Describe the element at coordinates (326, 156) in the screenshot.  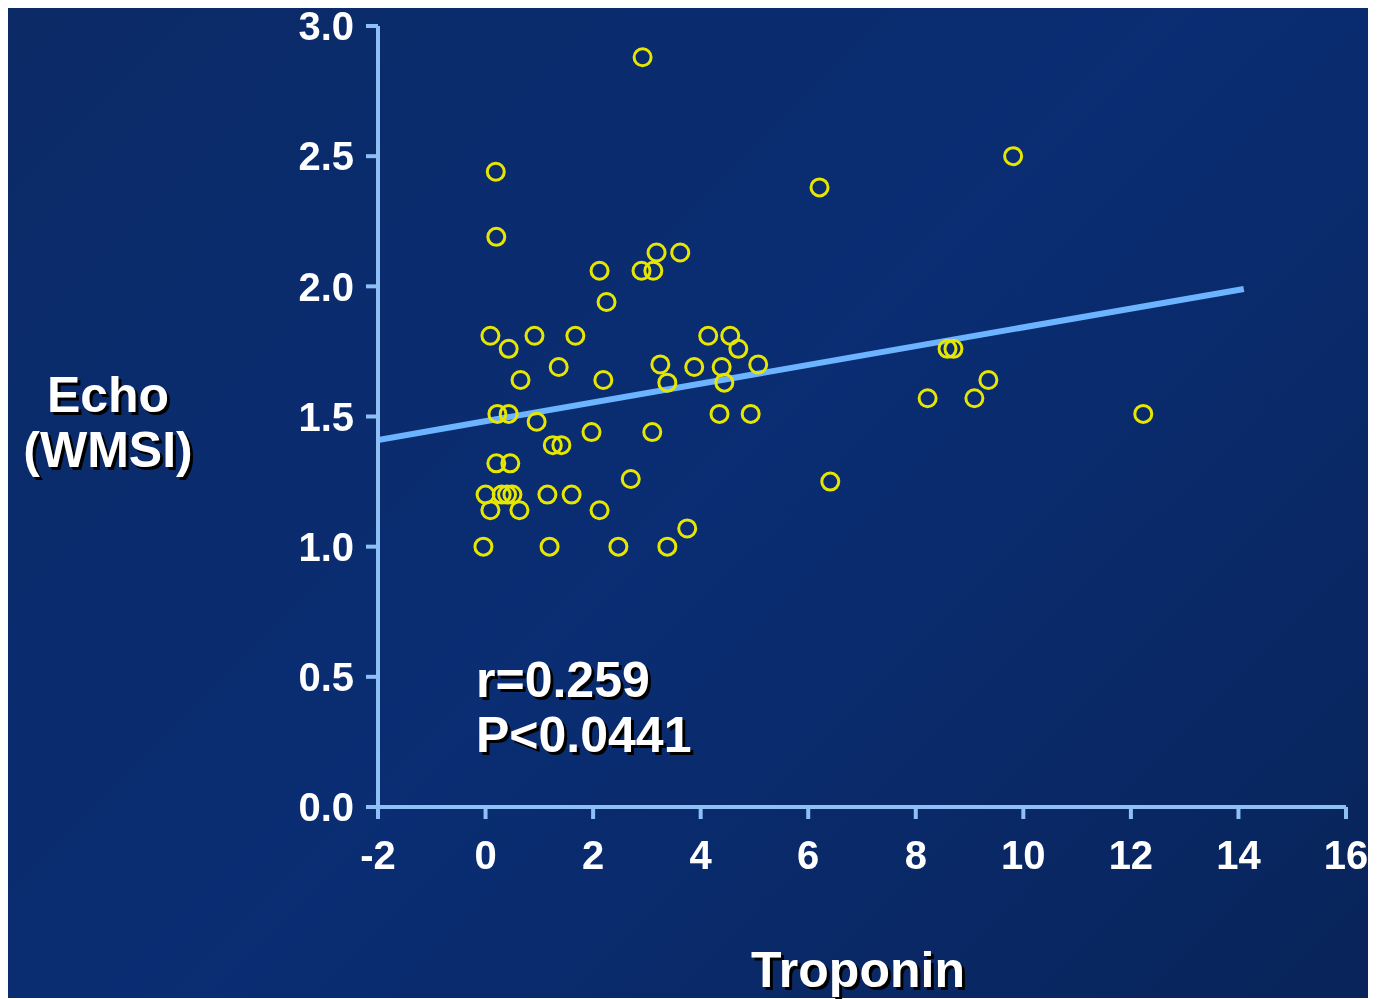
I see `y-tick-label: 2.5` at that location.